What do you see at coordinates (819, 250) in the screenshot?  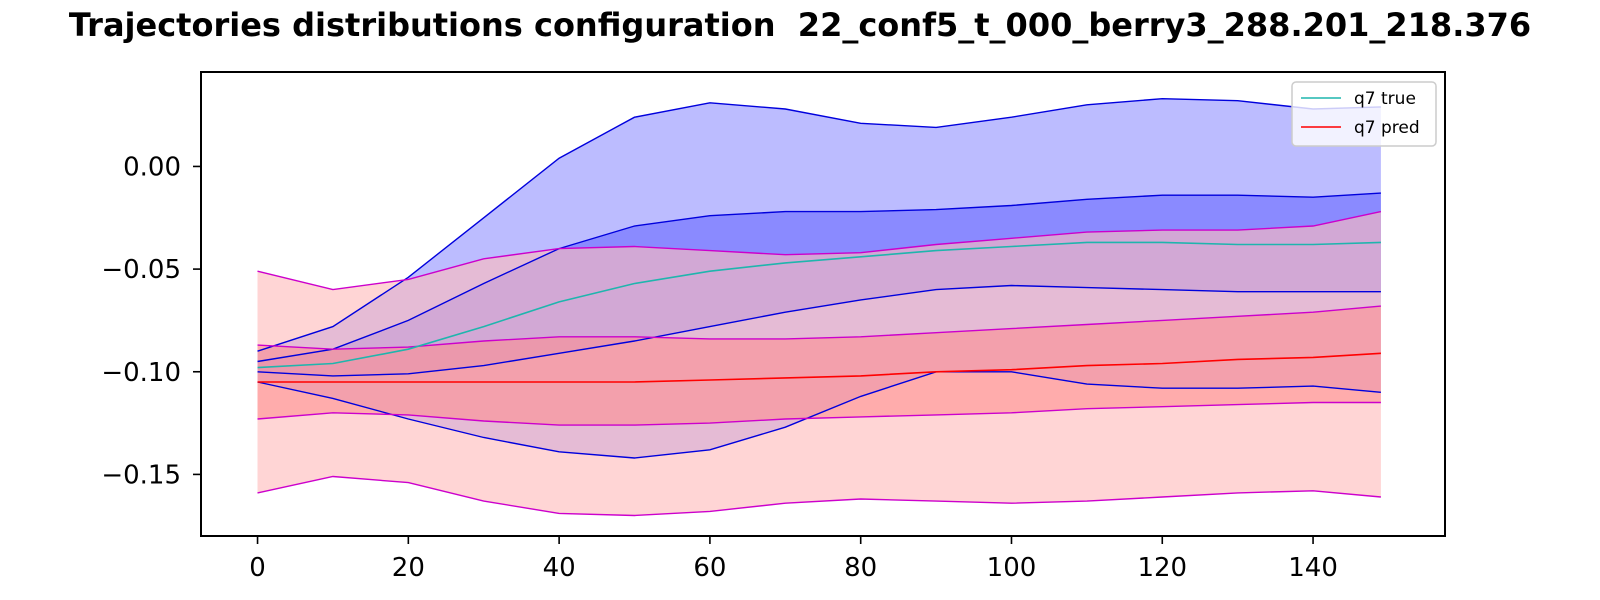 I see `pred-band-outer-upper-edge` at bounding box center [819, 250].